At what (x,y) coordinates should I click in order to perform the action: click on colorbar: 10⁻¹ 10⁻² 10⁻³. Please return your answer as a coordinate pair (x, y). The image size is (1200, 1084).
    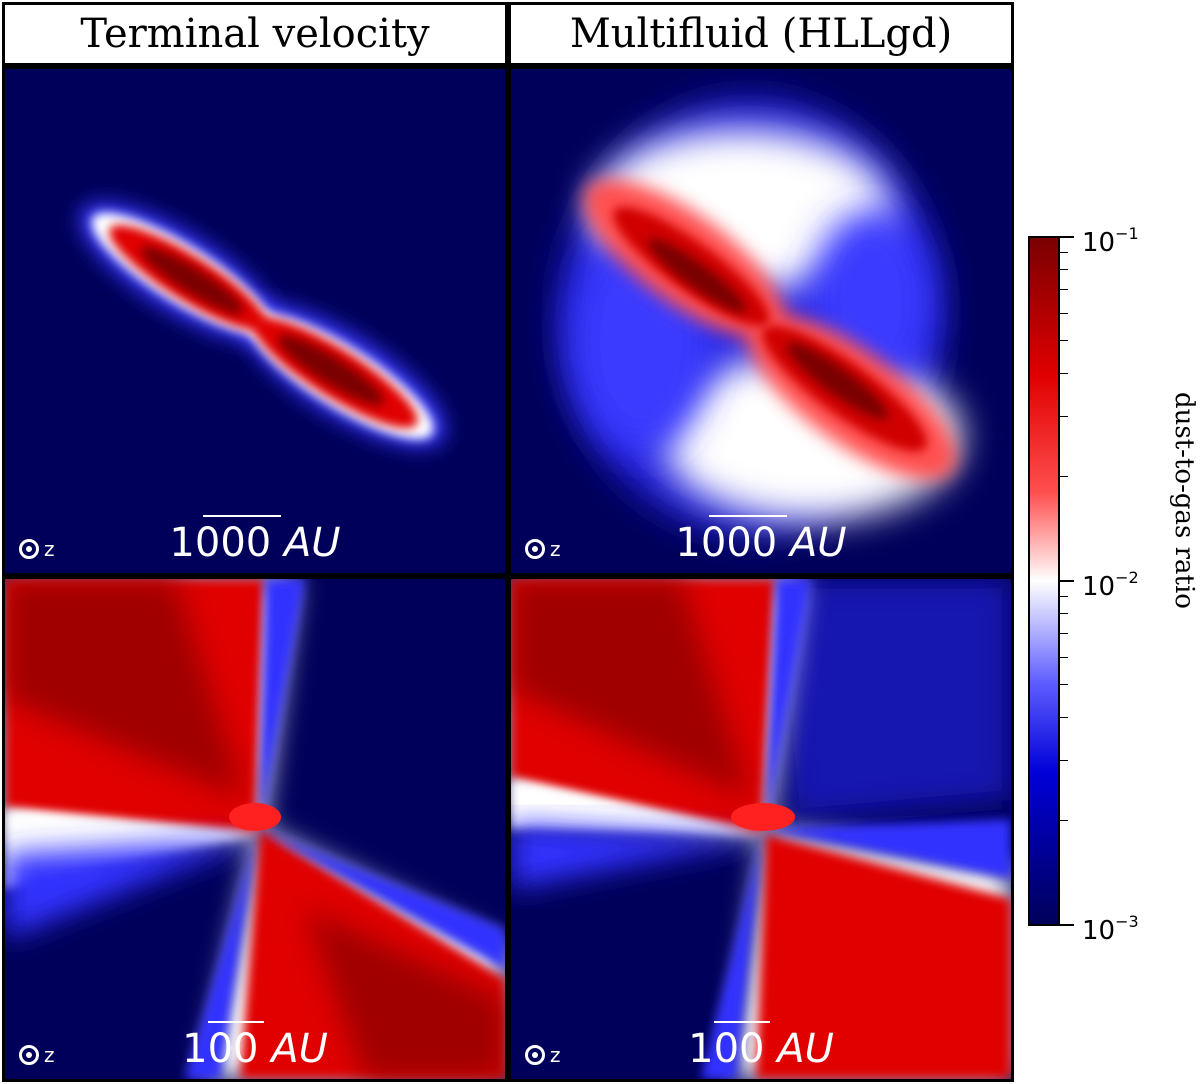
    Looking at the image, I should click on (1103, 585).